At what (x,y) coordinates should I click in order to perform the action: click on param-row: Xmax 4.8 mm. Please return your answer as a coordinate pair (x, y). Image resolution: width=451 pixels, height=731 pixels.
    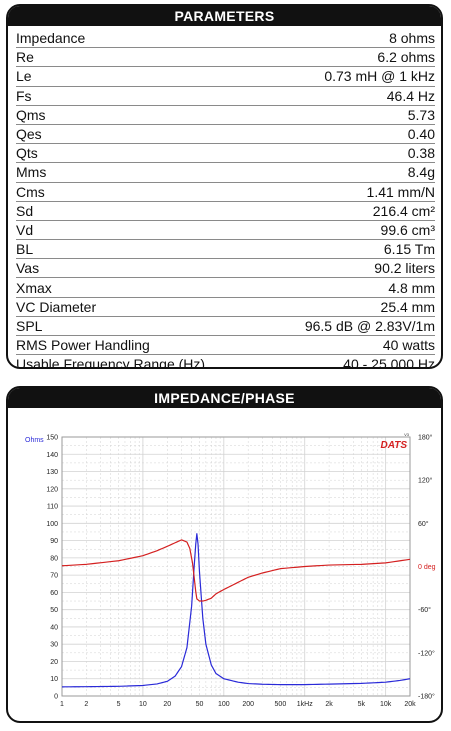
    Looking at the image, I should click on (225, 288).